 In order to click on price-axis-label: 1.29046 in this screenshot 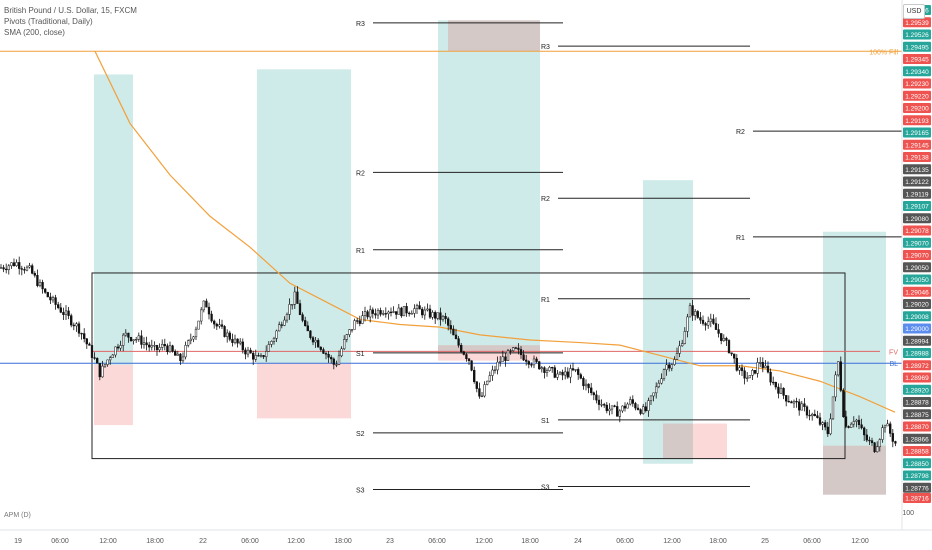, I will do `click(917, 292)`.